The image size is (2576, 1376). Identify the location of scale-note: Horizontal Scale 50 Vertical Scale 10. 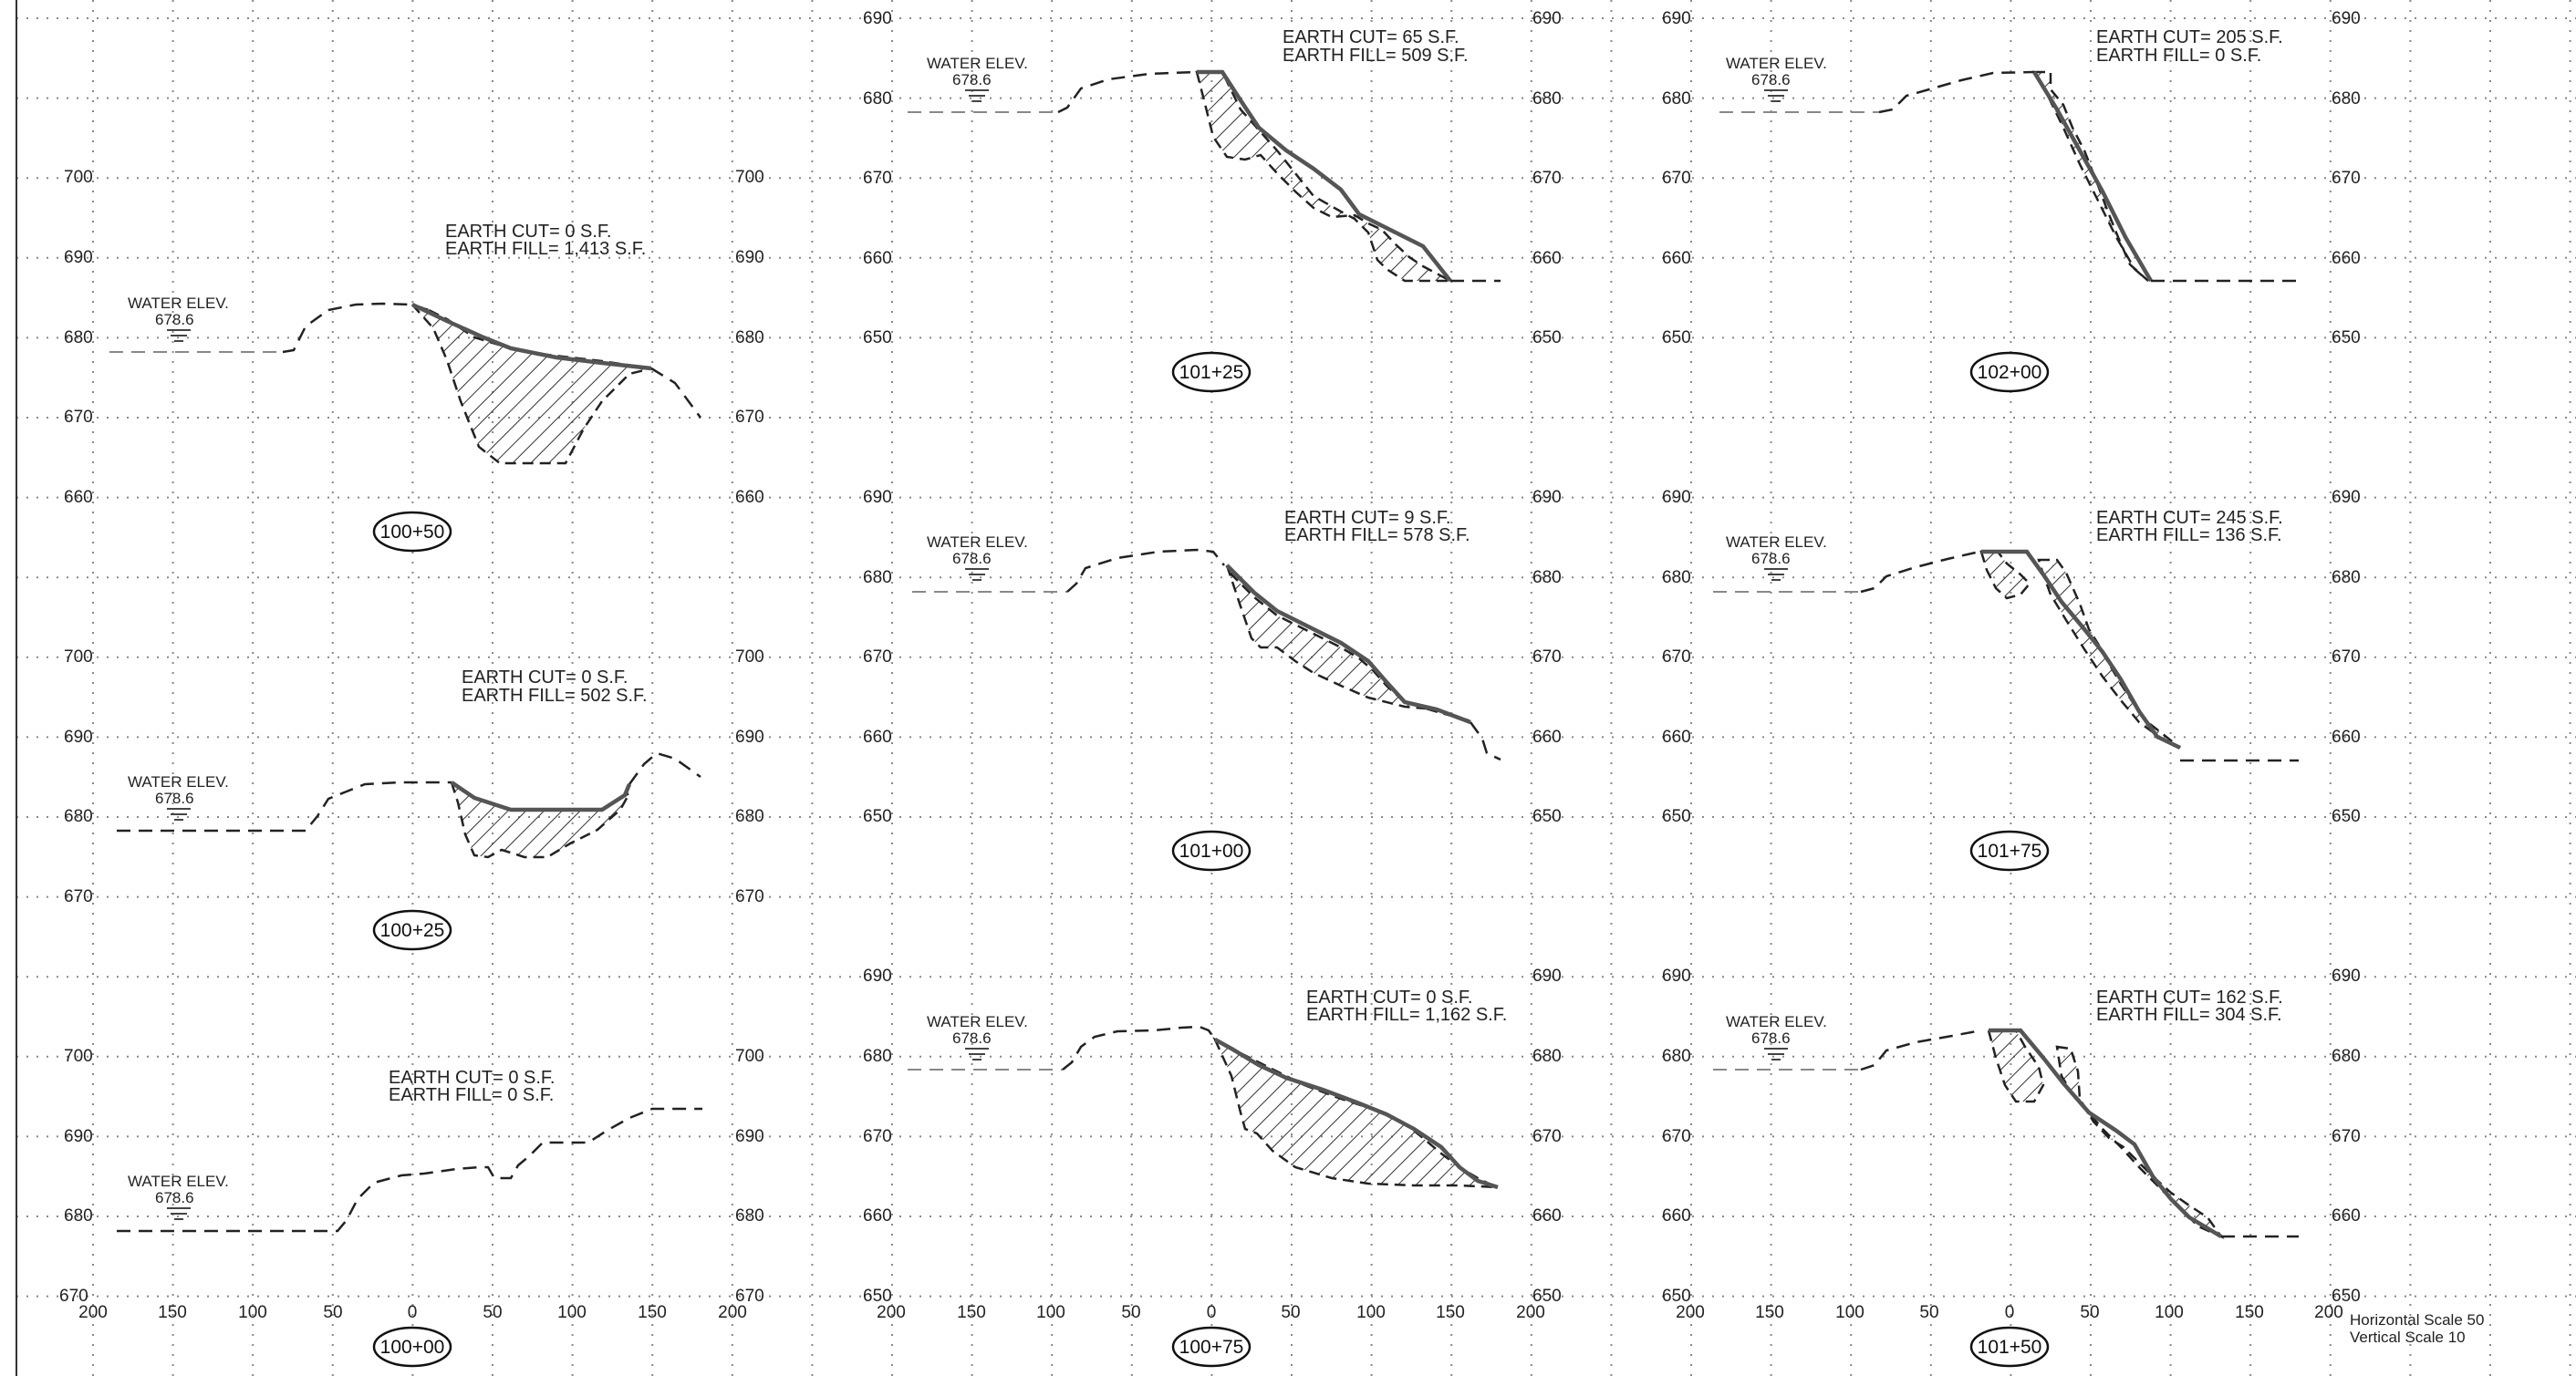
(2417, 1328).